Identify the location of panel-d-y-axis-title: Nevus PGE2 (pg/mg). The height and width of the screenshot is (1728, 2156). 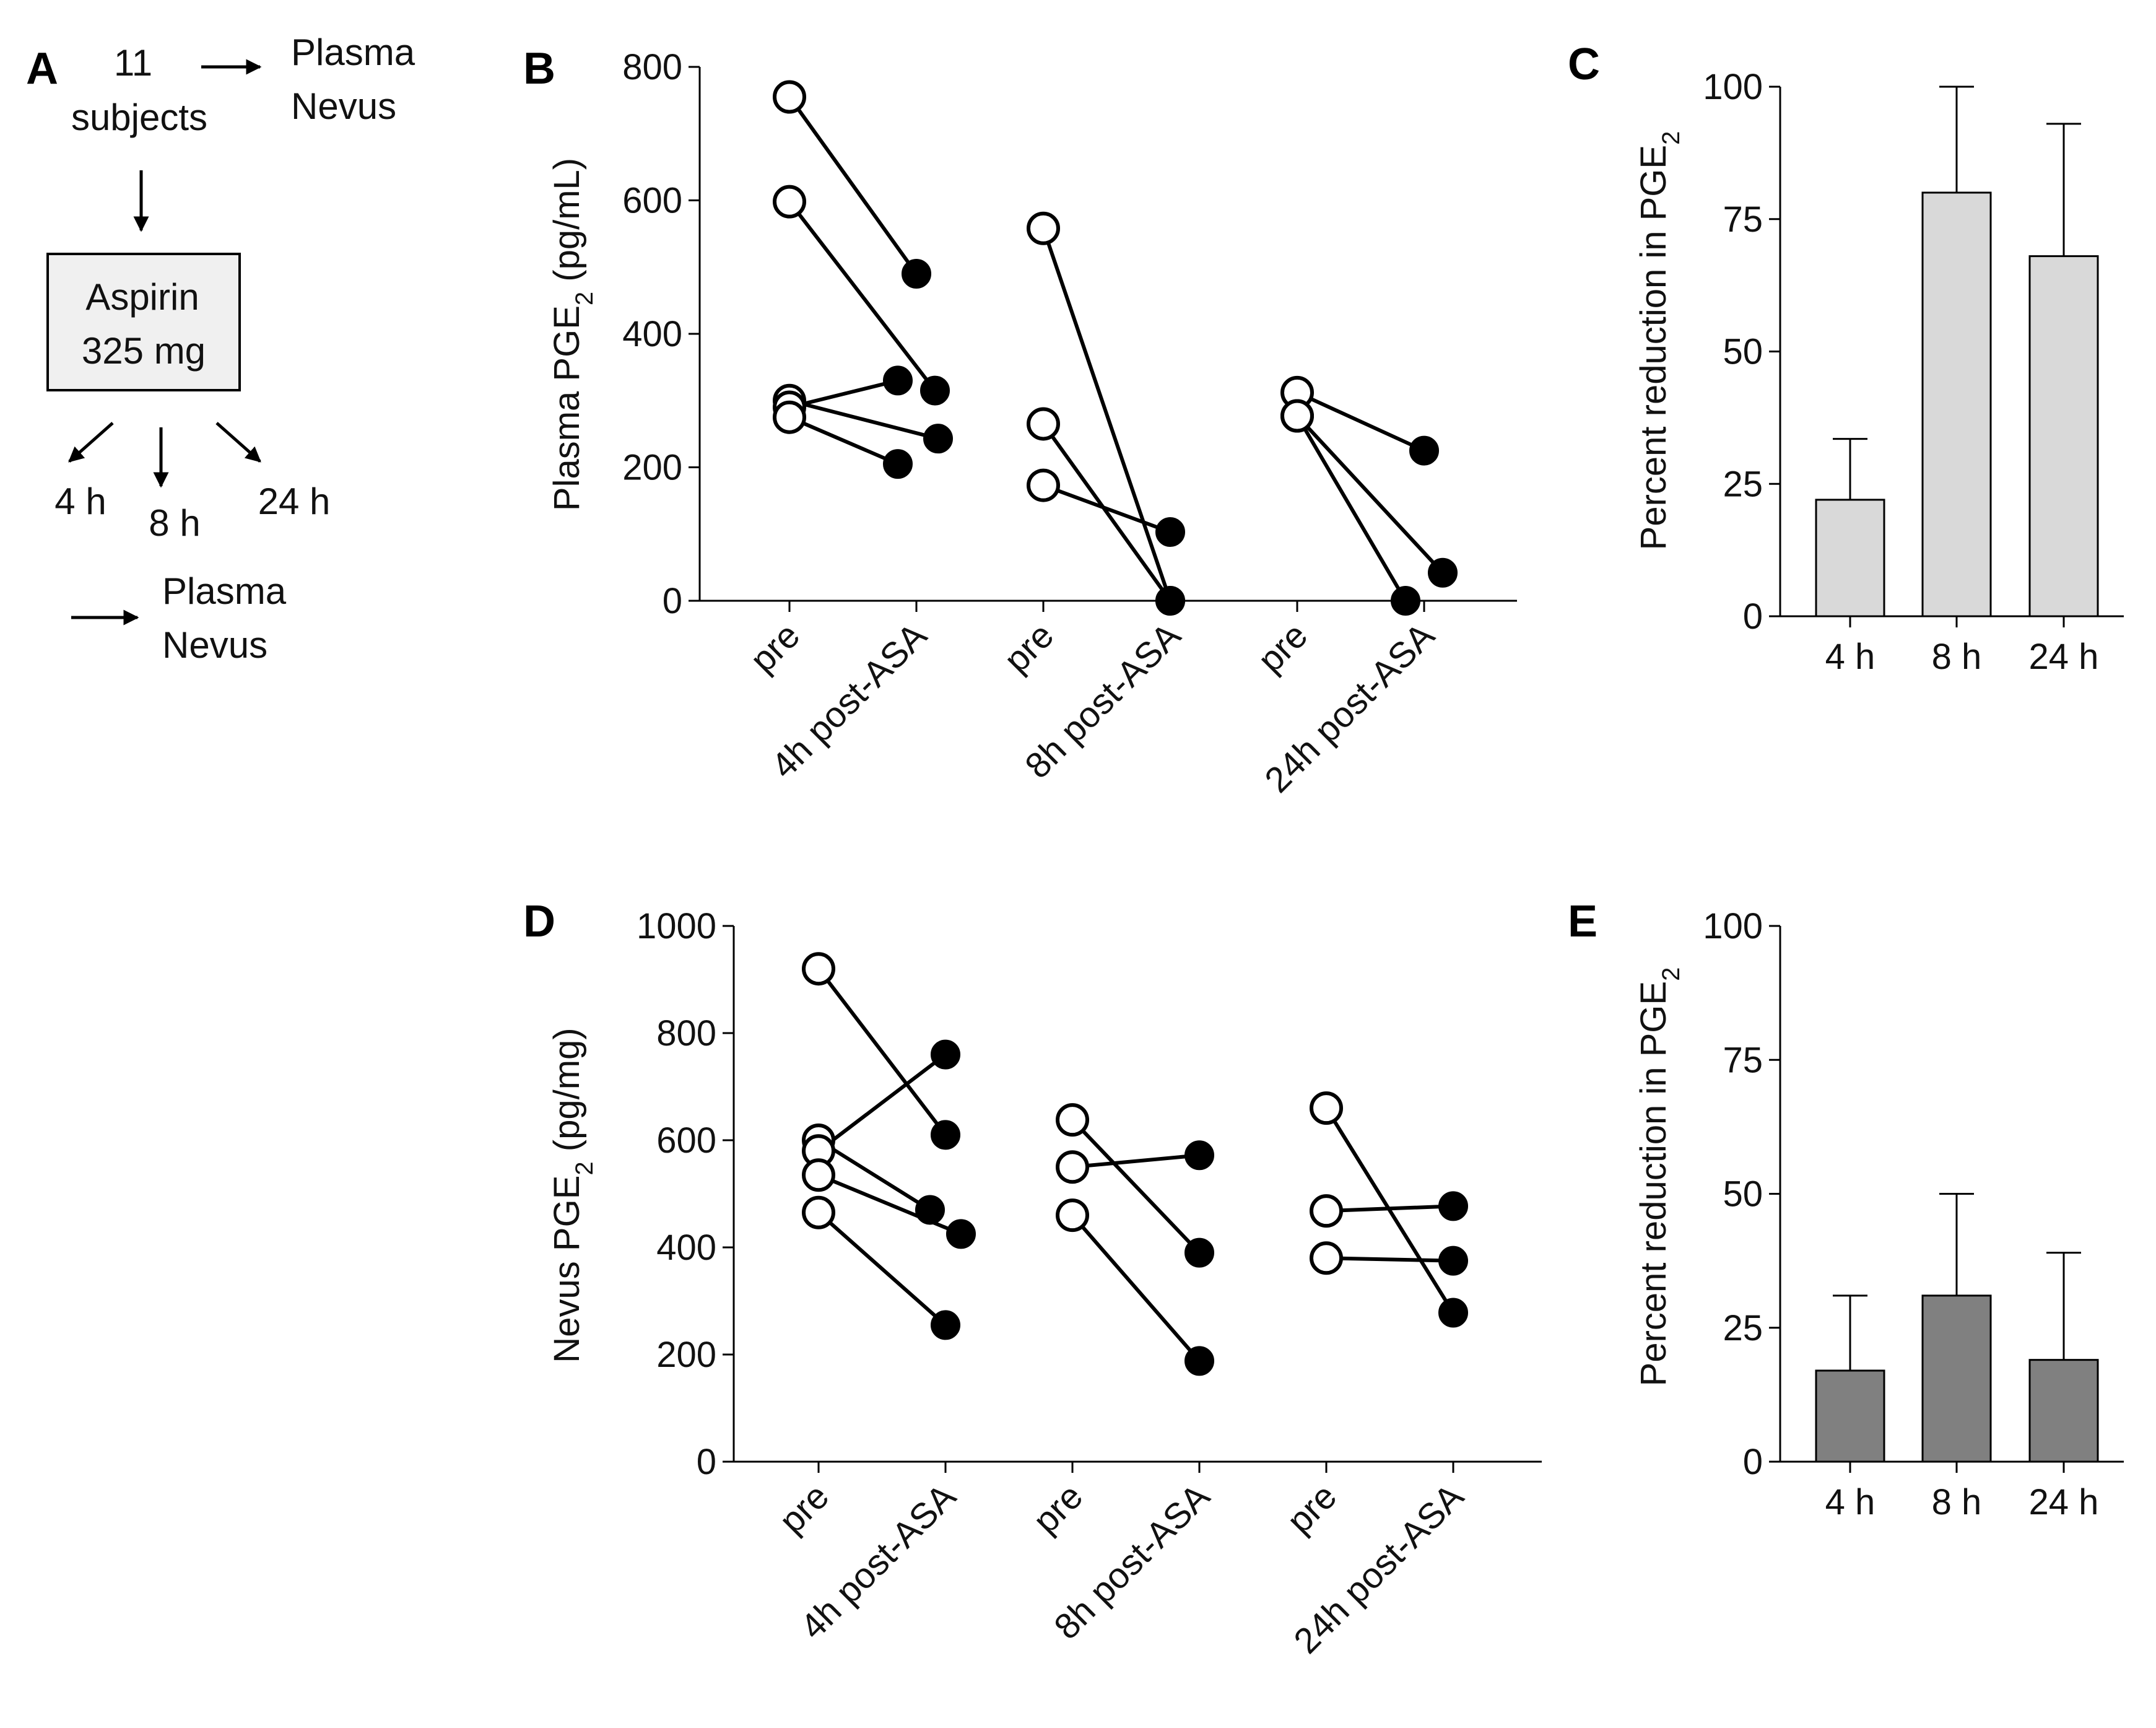
(572, 1195).